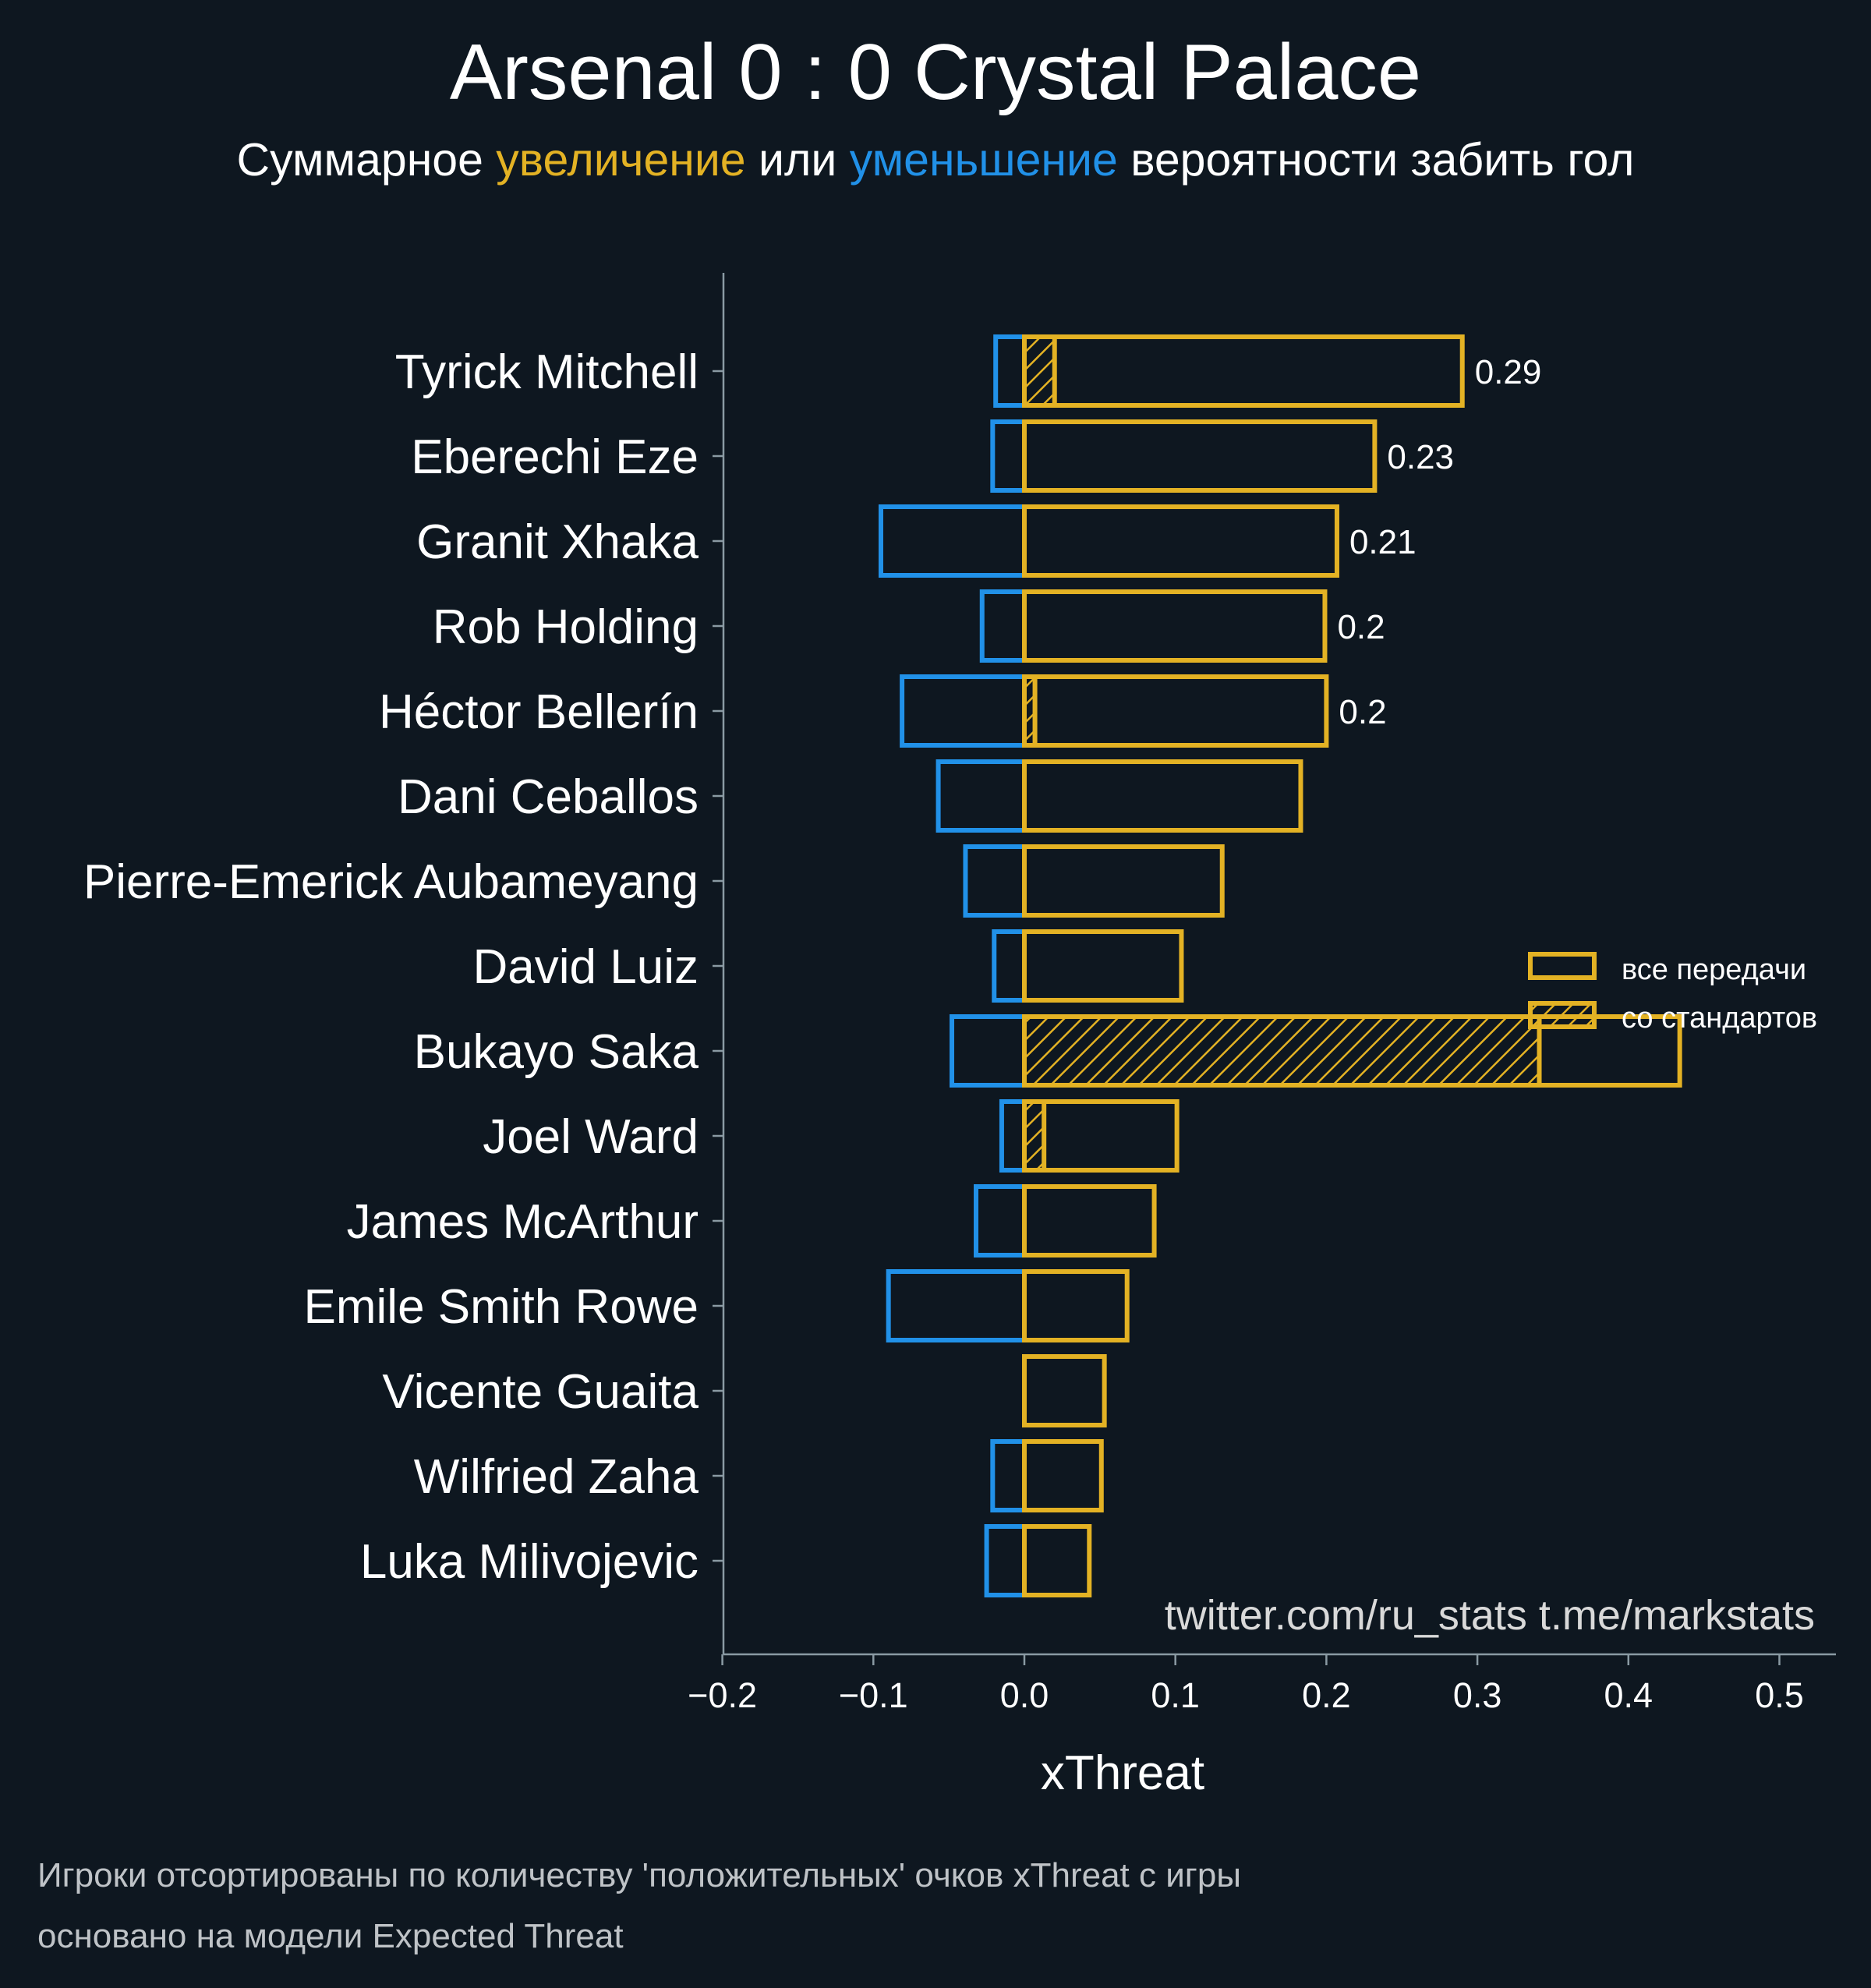 The width and height of the screenshot is (1871, 1988). I want to click on credits: twitter.com/ru_stats t.me/markstats, so click(1490, 1616).